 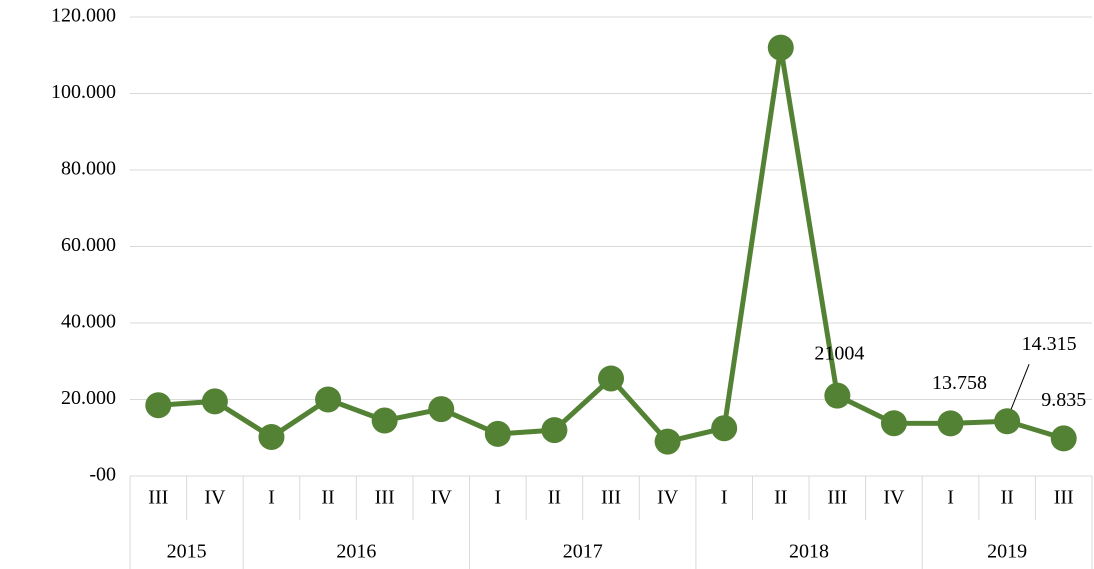 I want to click on group-label: 2017, so click(x=583, y=552).